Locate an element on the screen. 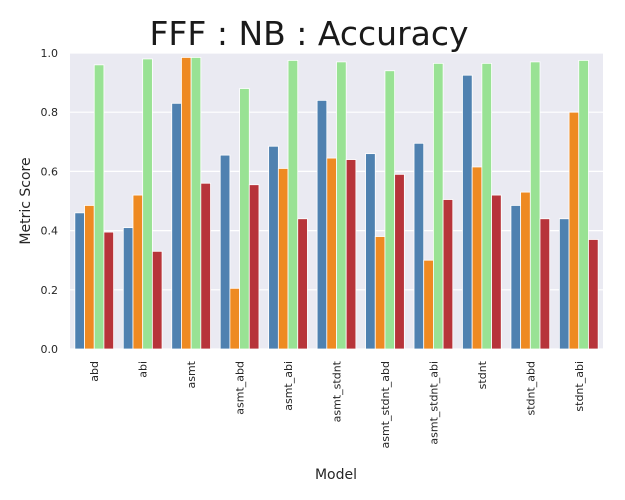  x-axis-label: Model is located at coordinates (336, 475).